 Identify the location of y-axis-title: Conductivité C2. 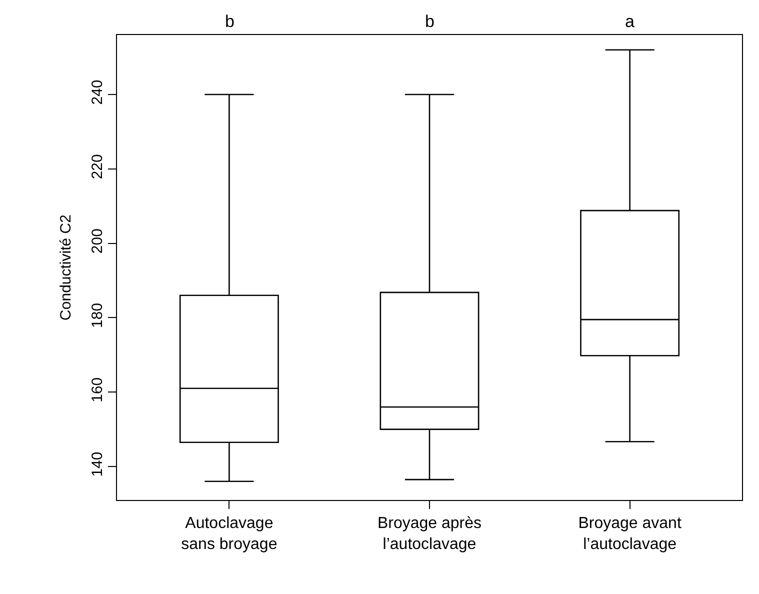
(65, 267).